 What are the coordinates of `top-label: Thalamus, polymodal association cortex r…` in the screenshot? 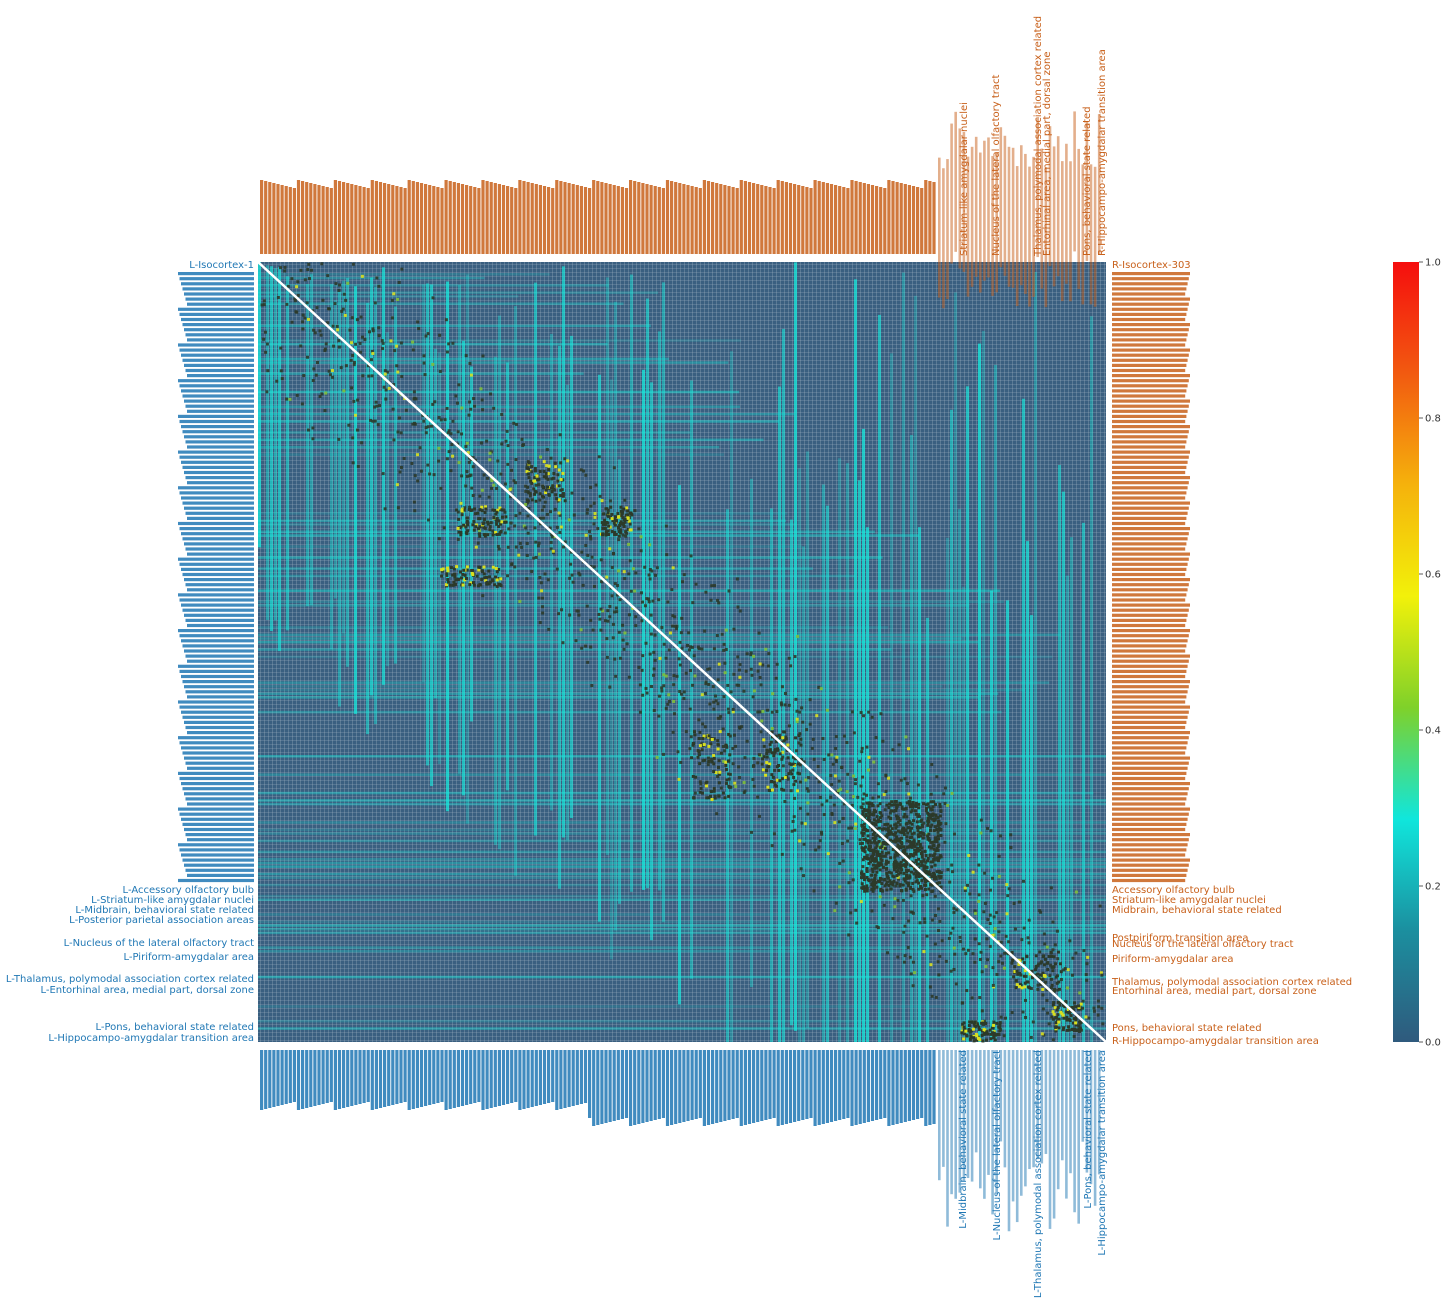 It's located at (1038, 136).